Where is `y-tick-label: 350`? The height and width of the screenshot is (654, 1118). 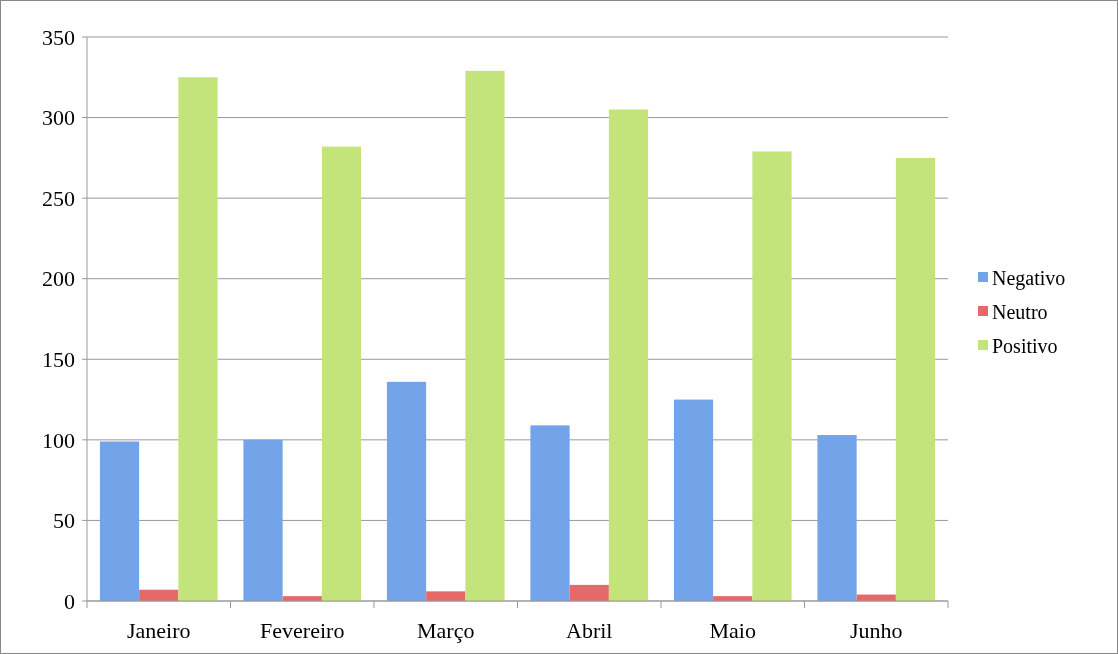
y-tick-label: 350 is located at coordinates (58, 37).